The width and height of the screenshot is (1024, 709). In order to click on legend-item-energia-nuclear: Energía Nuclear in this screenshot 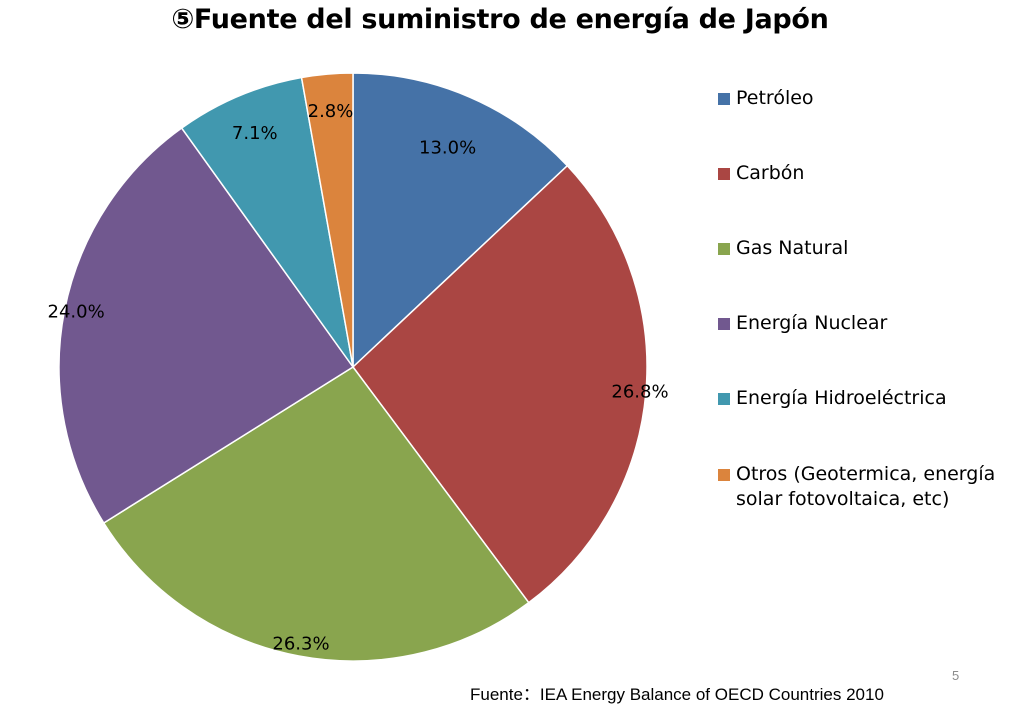, I will do `click(863, 323)`.